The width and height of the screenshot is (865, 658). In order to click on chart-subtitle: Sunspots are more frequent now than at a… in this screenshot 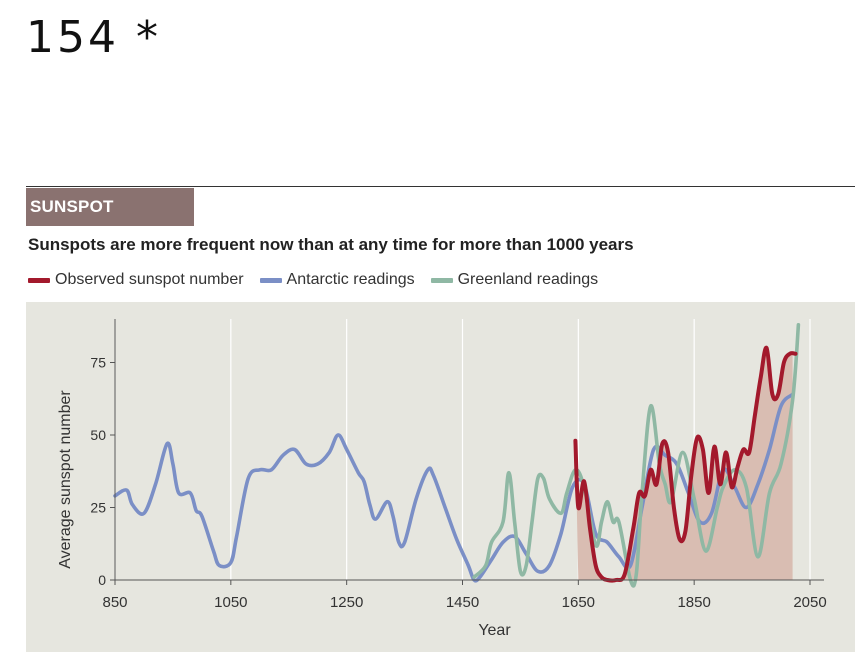, I will do `click(331, 244)`.